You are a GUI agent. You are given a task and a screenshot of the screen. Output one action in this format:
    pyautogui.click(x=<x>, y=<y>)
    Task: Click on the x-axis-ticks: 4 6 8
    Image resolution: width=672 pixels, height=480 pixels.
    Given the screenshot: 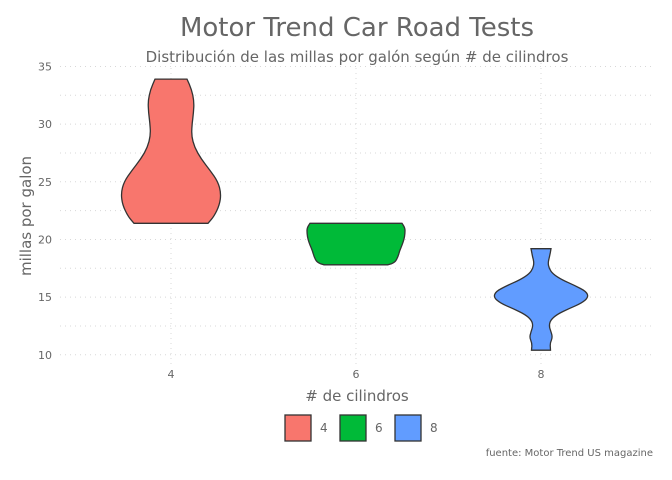 What is the action you would take?
    pyautogui.click(x=356, y=374)
    